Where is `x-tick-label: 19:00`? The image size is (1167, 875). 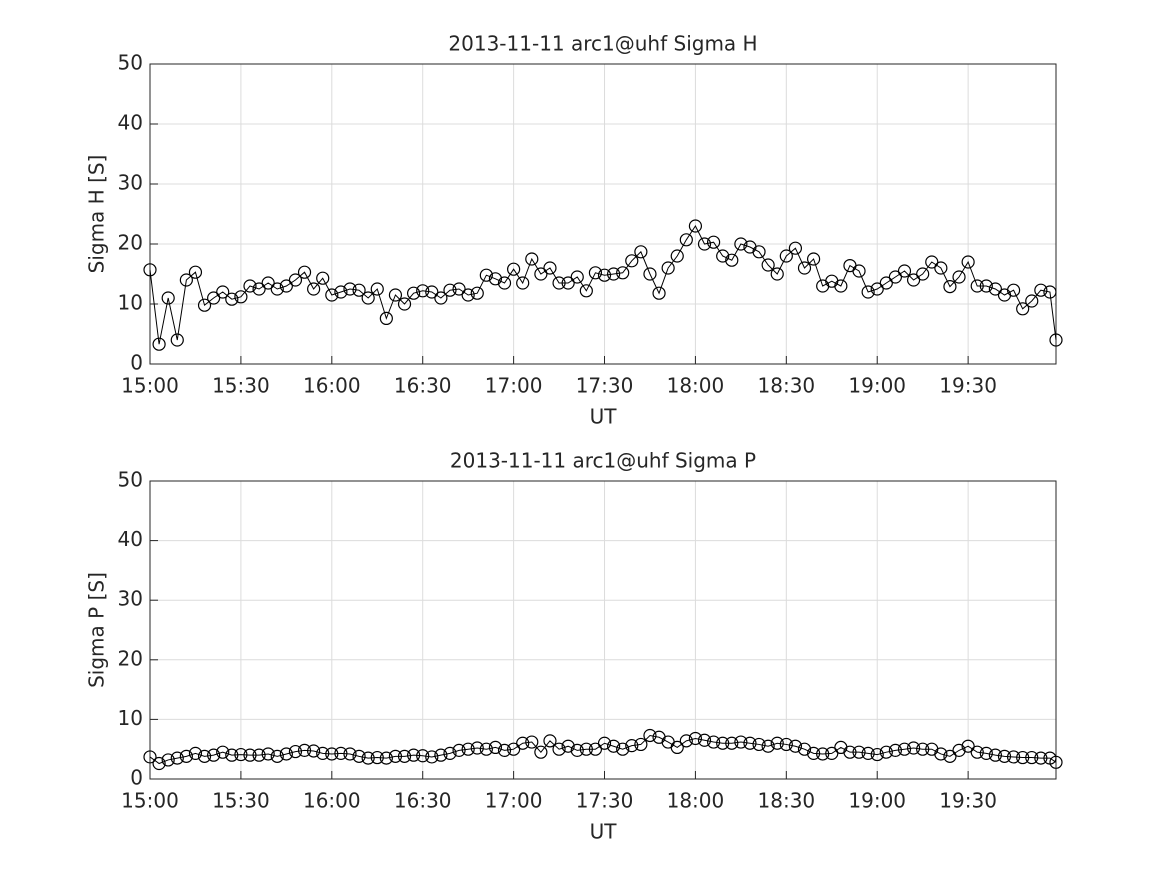
x-tick-label: 19:00 is located at coordinates (877, 386).